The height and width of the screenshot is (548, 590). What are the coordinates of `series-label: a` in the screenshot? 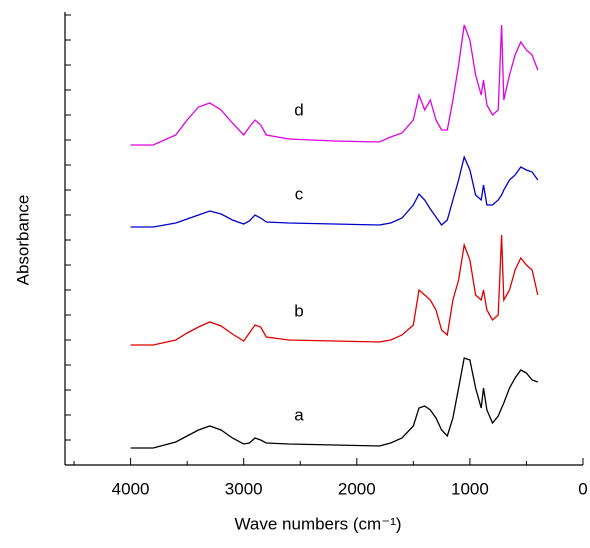 It's located at (299, 414).